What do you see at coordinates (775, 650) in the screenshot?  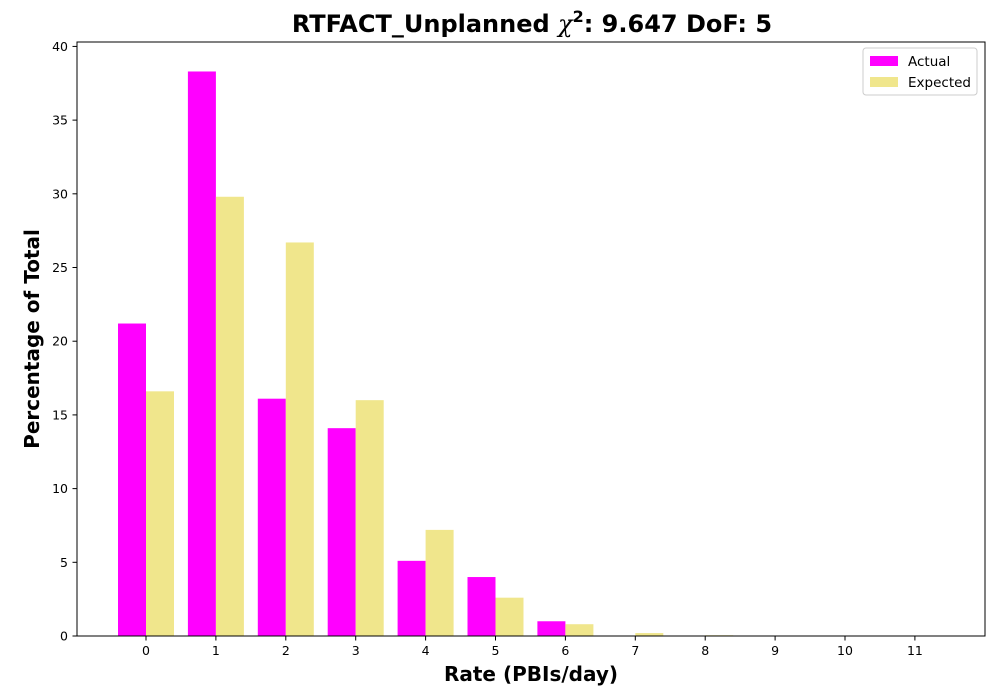 I see `x-tick-label: 9` at bounding box center [775, 650].